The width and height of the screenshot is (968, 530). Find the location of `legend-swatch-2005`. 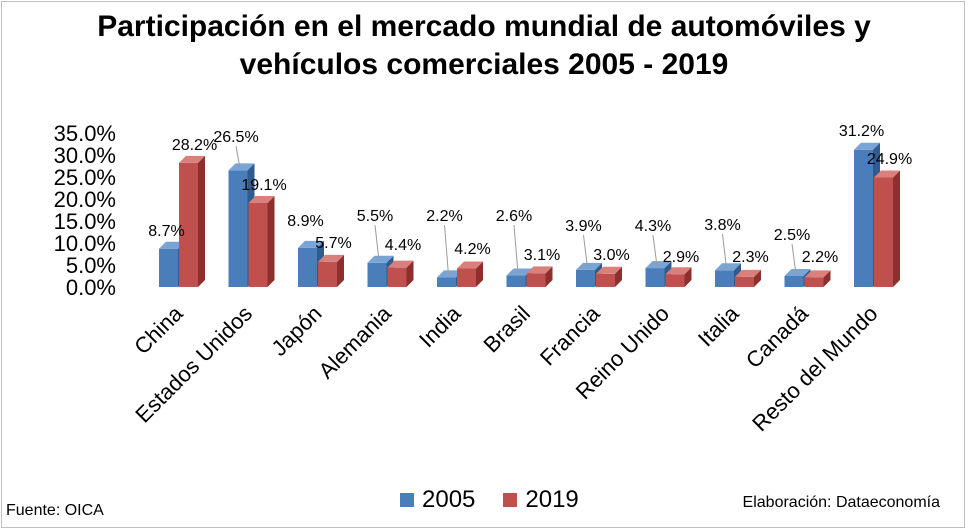

legend-swatch-2005 is located at coordinates (407, 500).